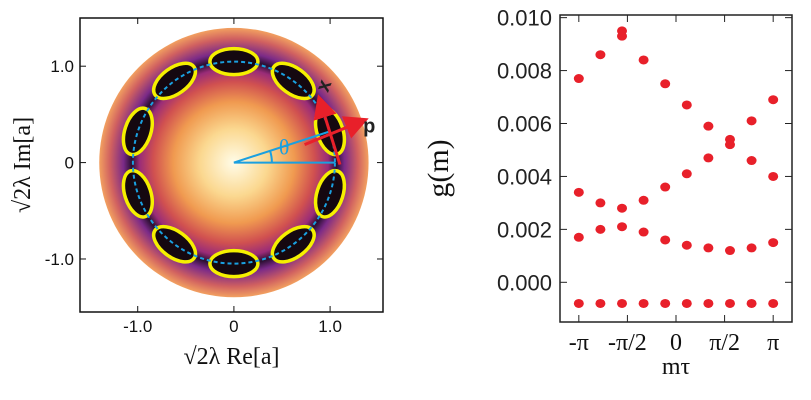 The image size is (811, 400). Describe the element at coordinates (438, 168) in the screenshot. I see `y-axis-label: g(m)` at that location.